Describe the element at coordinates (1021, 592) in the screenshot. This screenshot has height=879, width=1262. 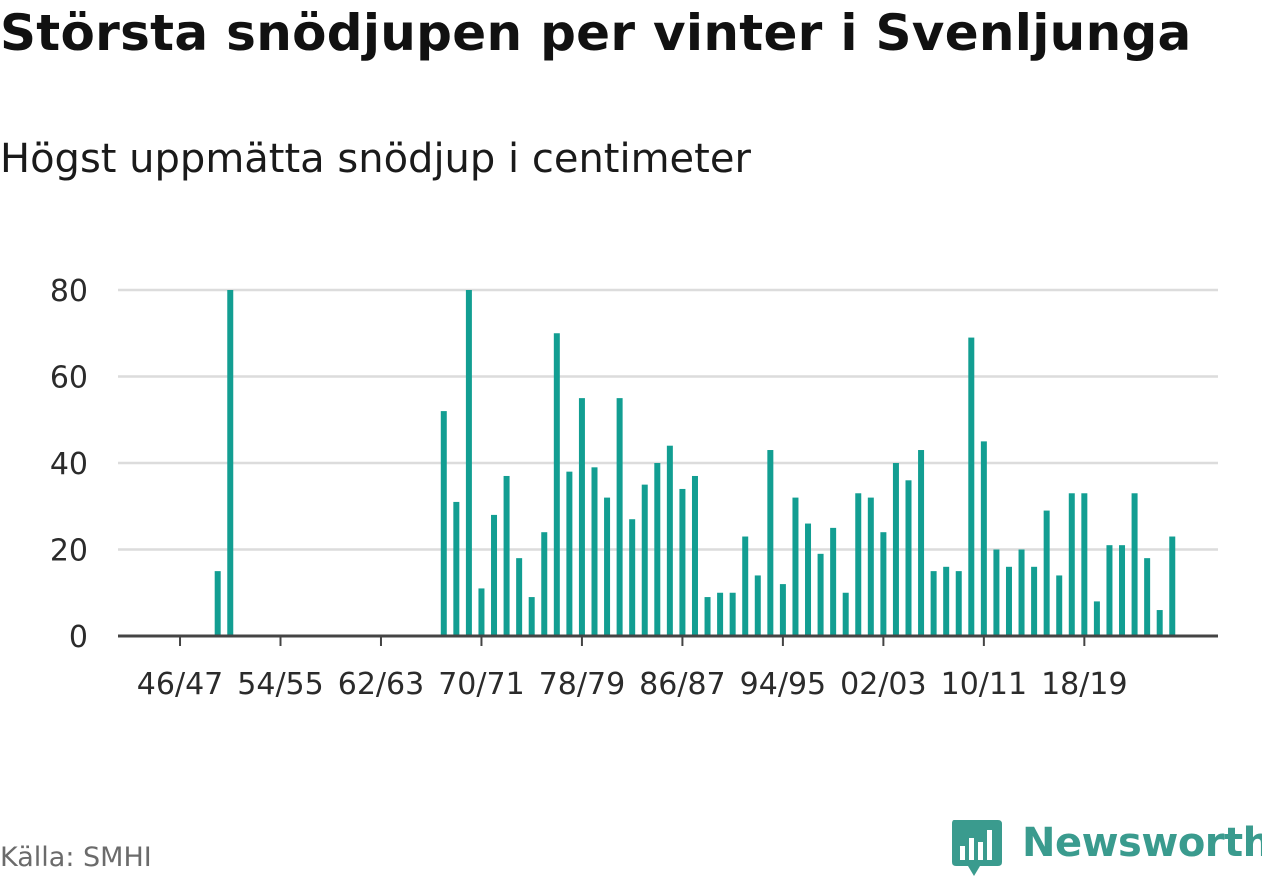
I see `bar-2013` at that location.